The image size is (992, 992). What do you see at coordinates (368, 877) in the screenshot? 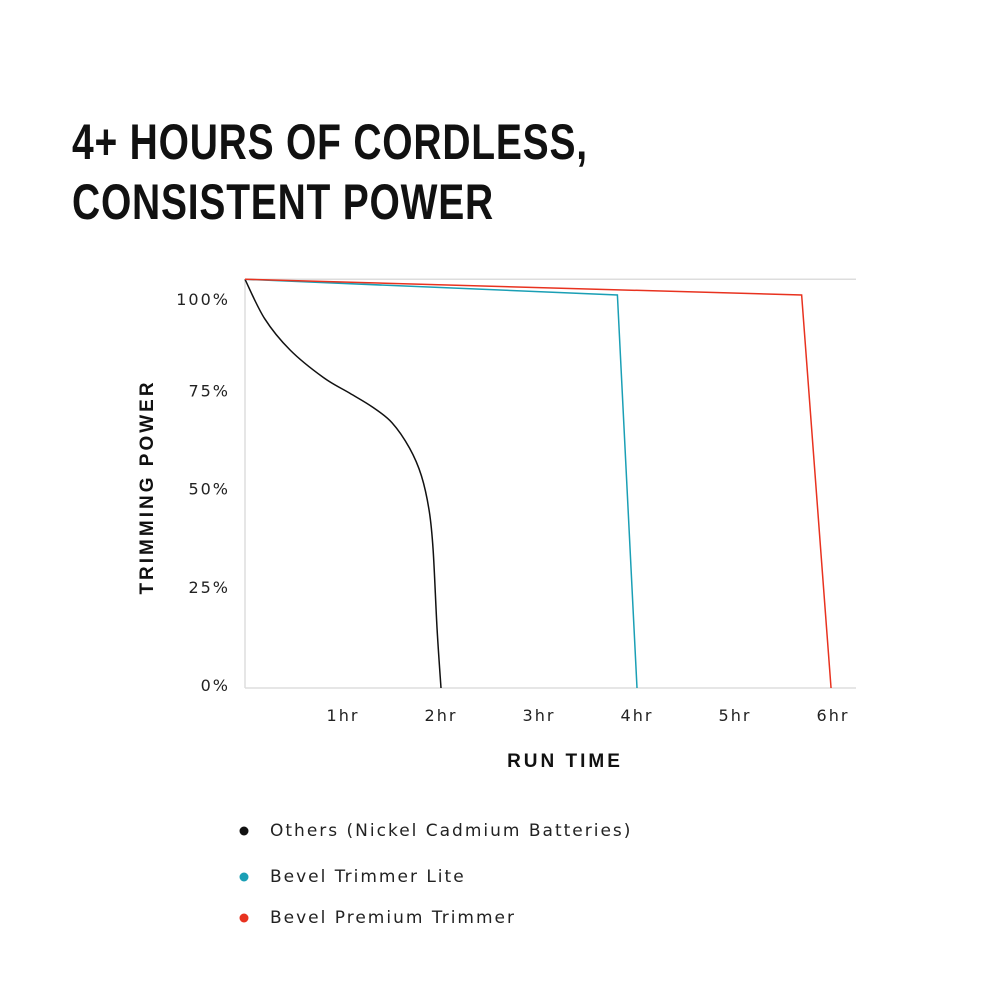
I see `legend-label: Bevel Trimmer Lite` at bounding box center [368, 877].